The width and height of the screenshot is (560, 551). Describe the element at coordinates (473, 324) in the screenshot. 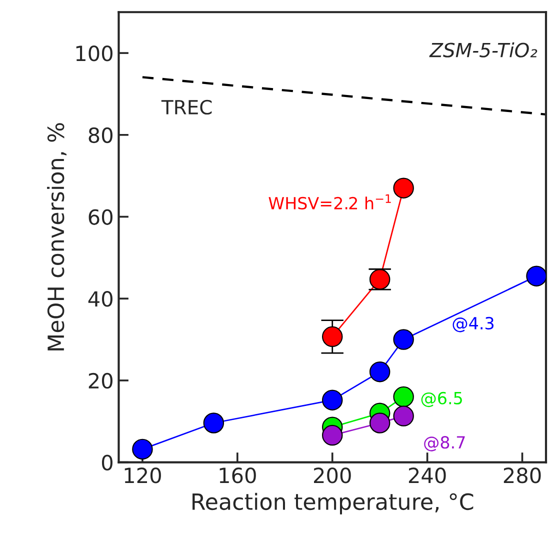

I see `series-label: @4.3` at that location.